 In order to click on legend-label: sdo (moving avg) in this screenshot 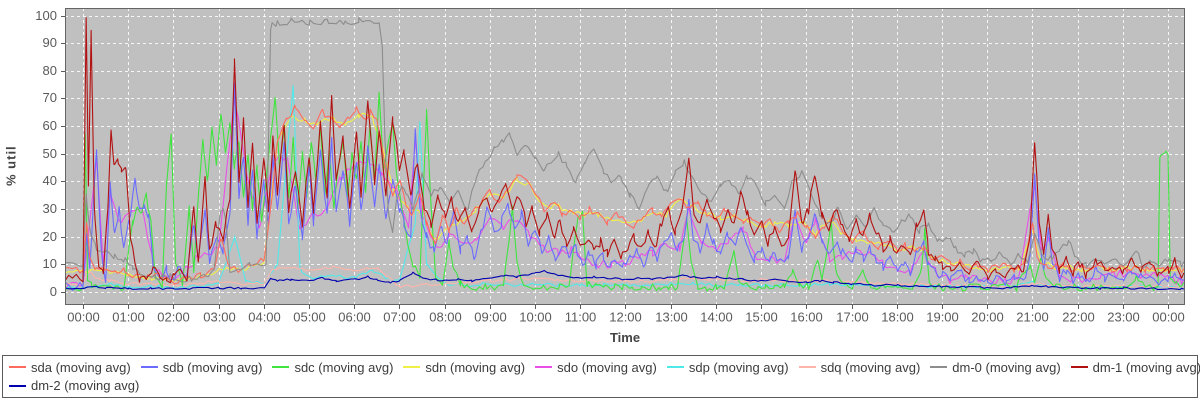, I will do `click(607, 367)`.